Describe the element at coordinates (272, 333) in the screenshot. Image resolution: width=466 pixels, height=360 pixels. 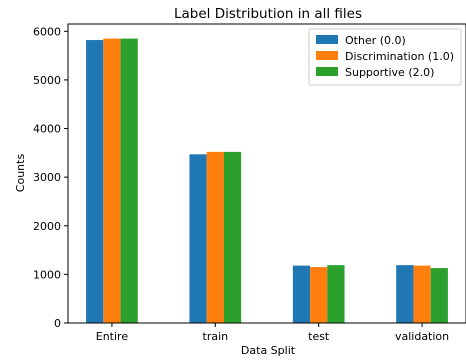
I see `x-axis: Entire train test validation` at that location.